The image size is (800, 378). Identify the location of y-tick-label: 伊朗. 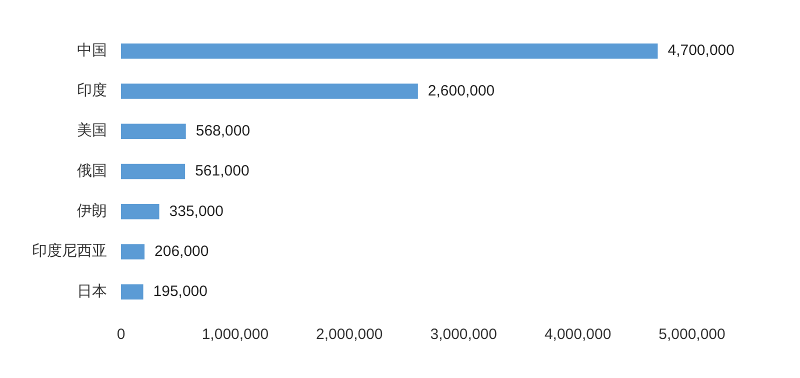
(92, 211).